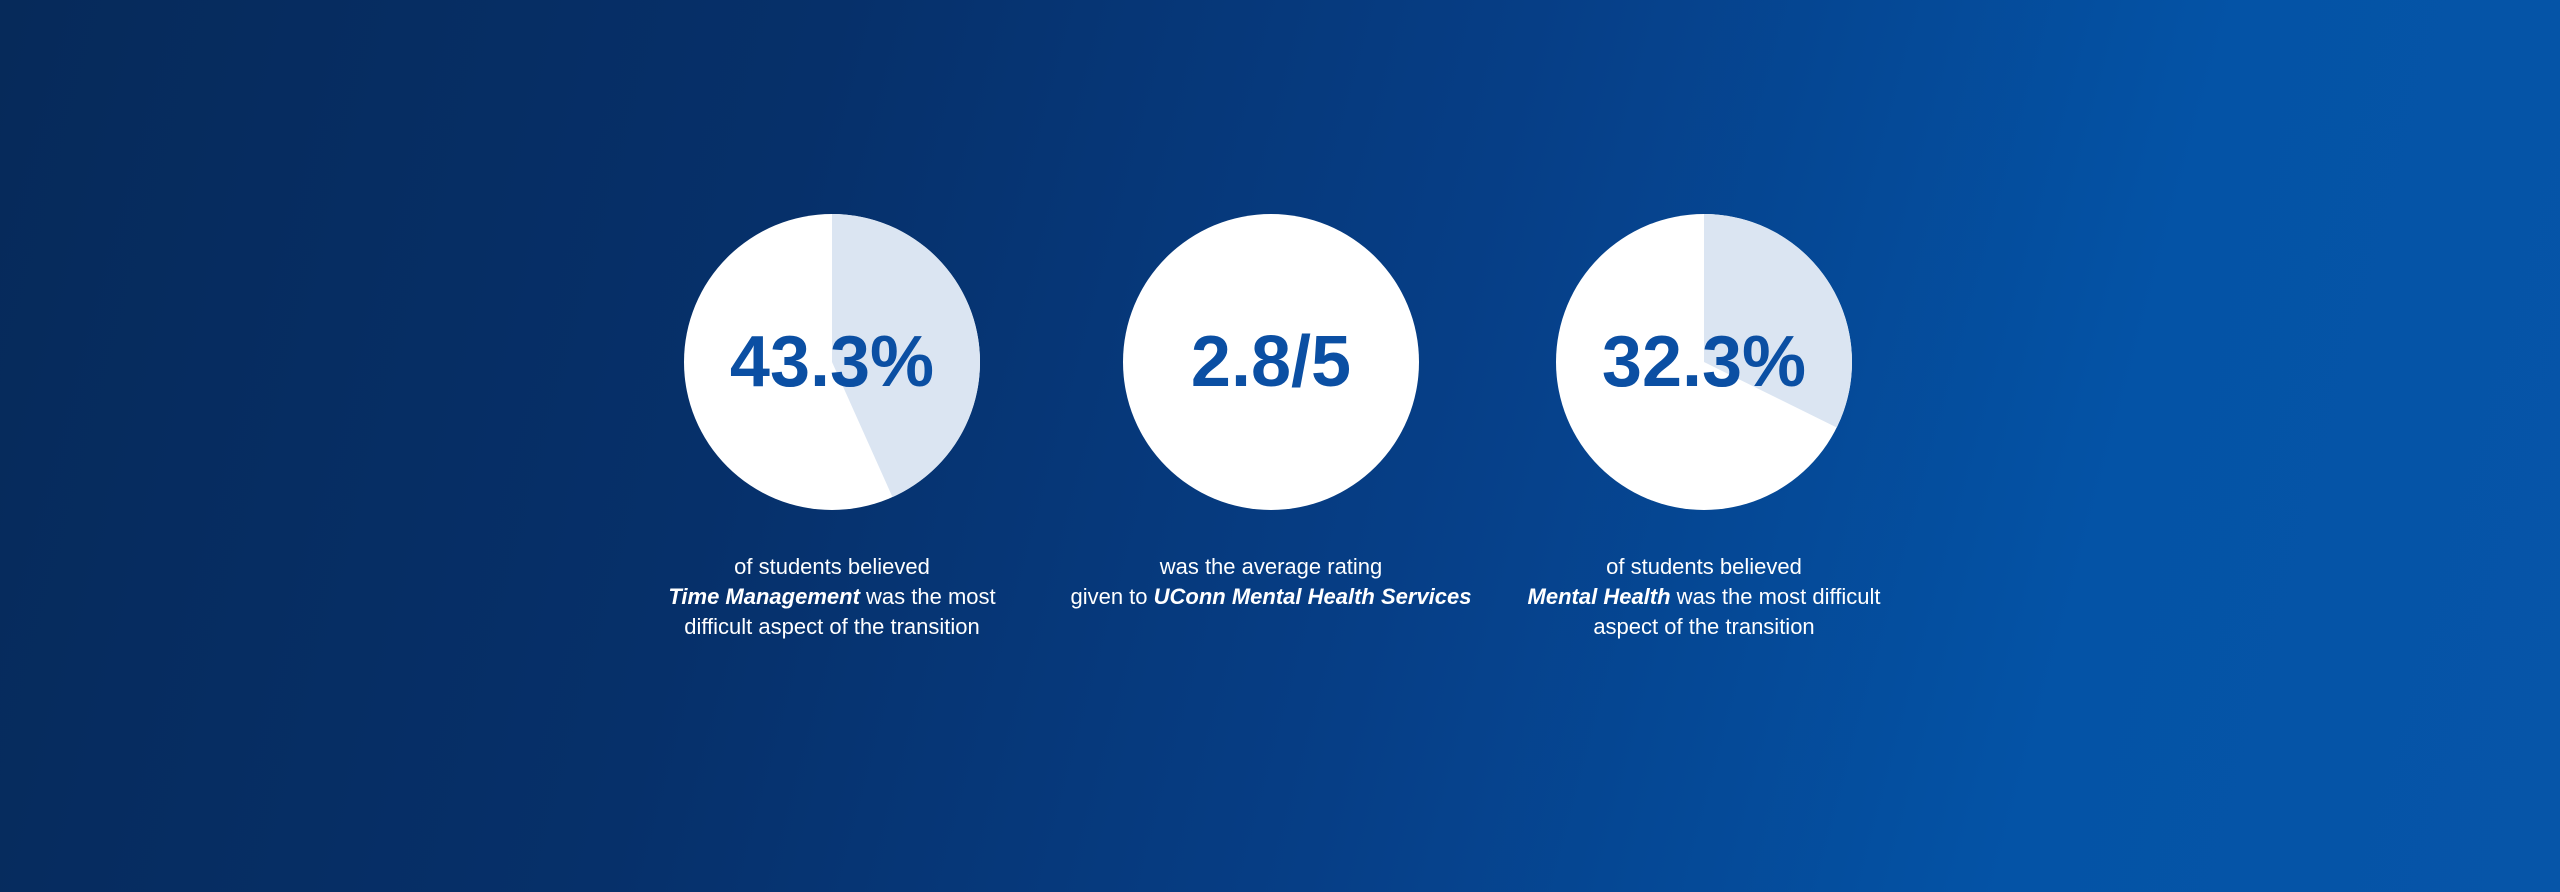 This screenshot has width=2560, height=892. I want to click on caption-line-2-rest: was the most, so click(927, 596).